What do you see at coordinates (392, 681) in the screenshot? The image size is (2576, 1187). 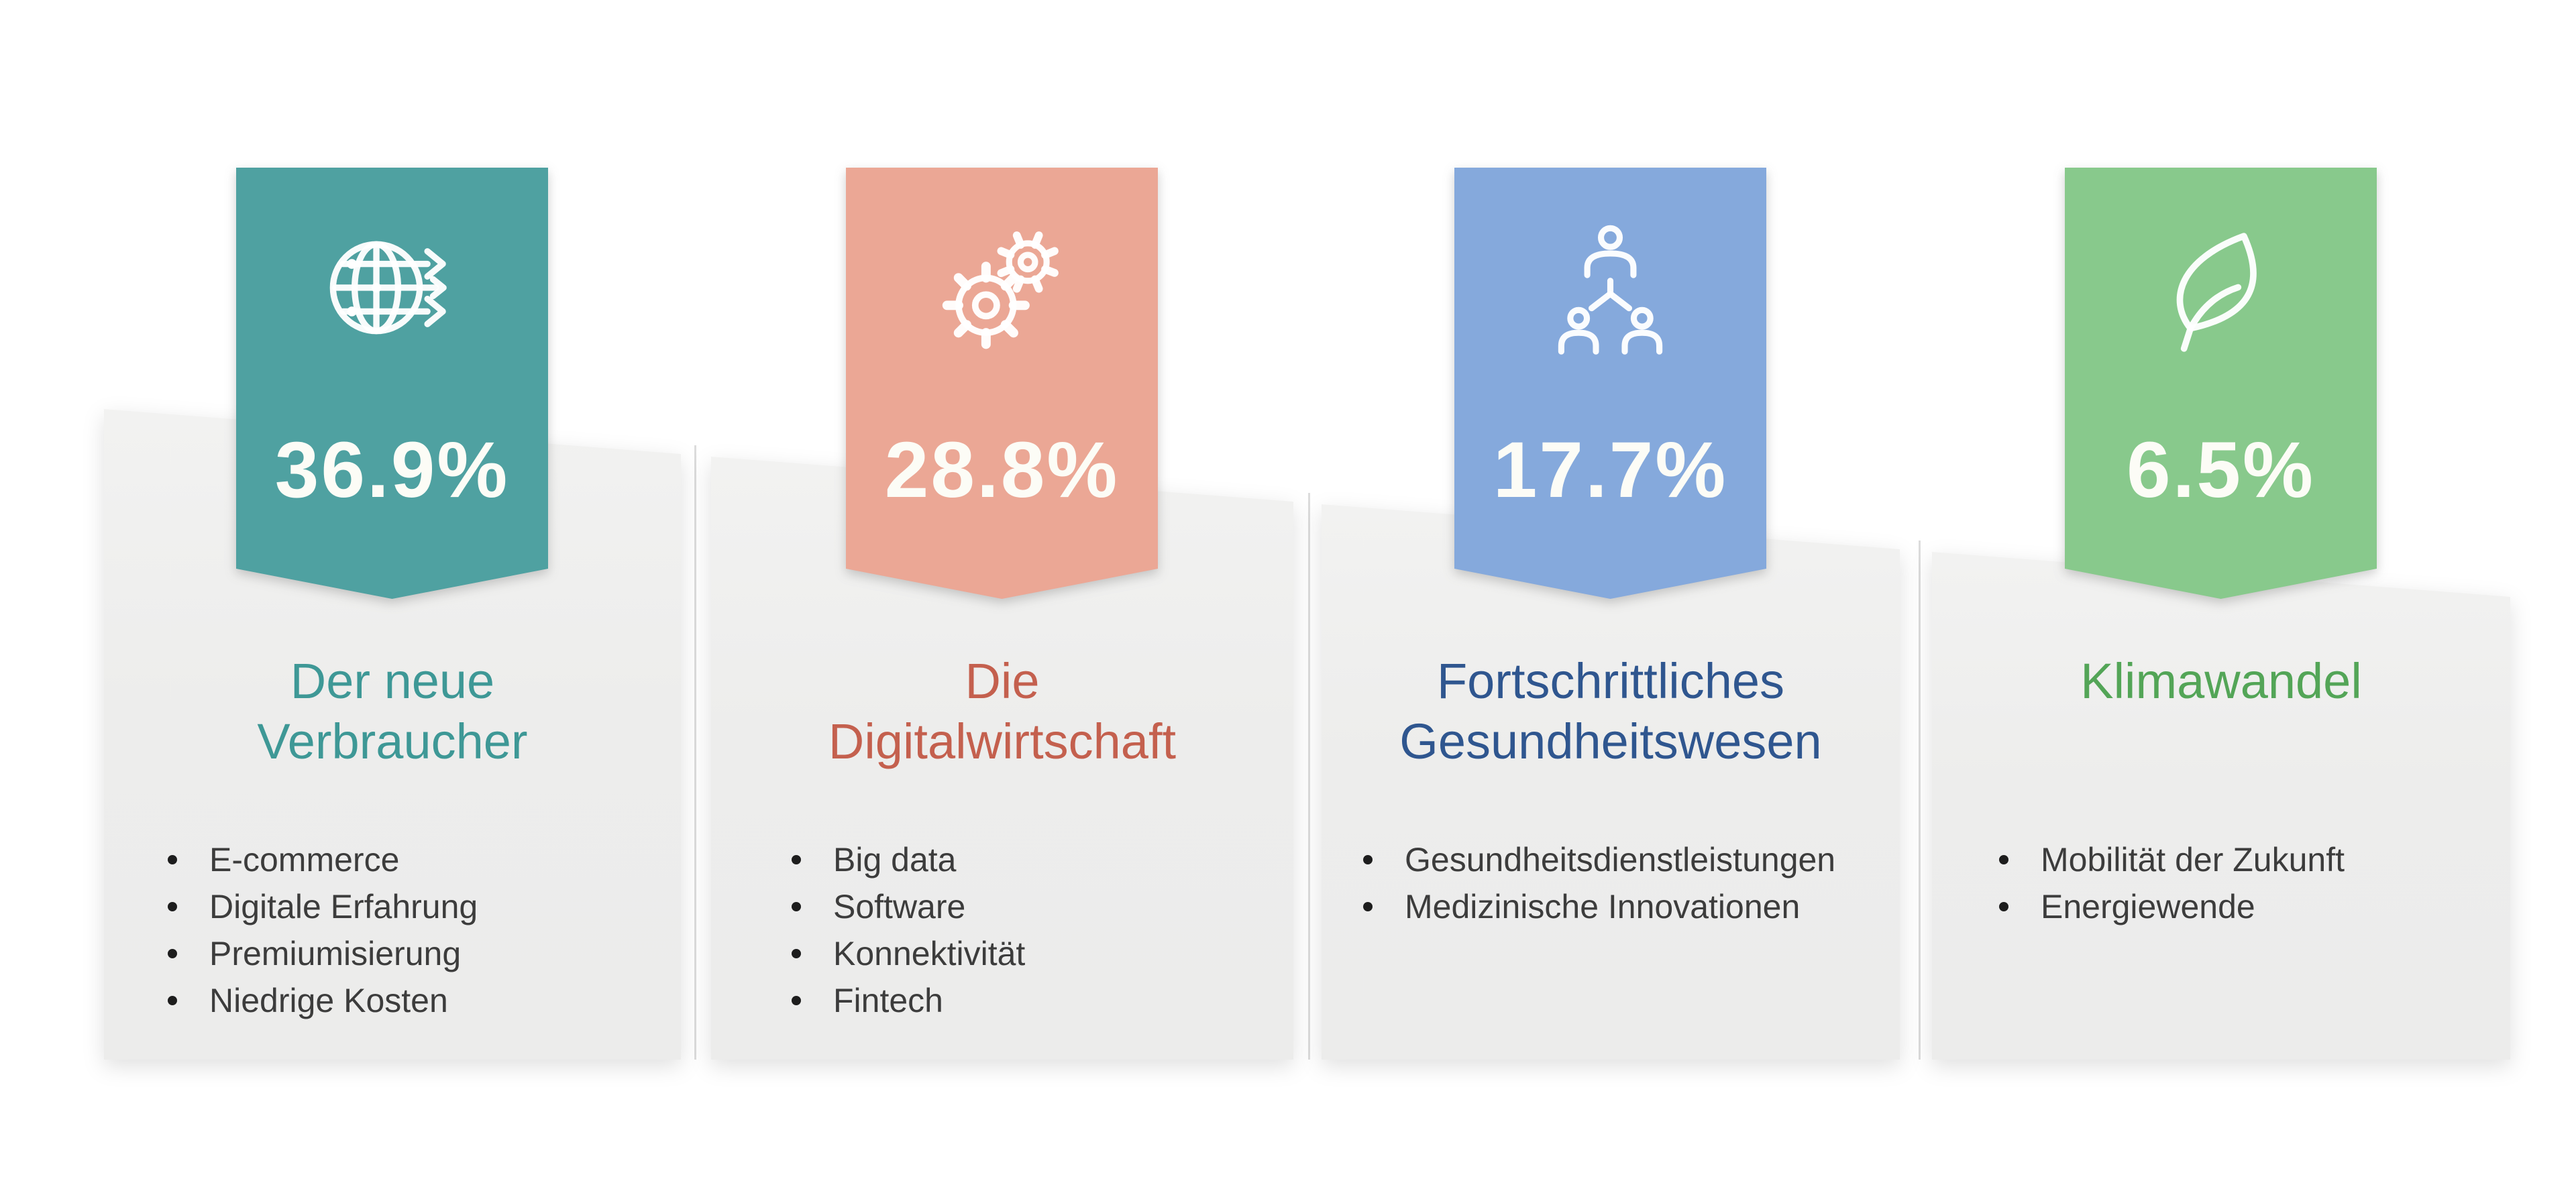 I see `title-line: Der neue` at bounding box center [392, 681].